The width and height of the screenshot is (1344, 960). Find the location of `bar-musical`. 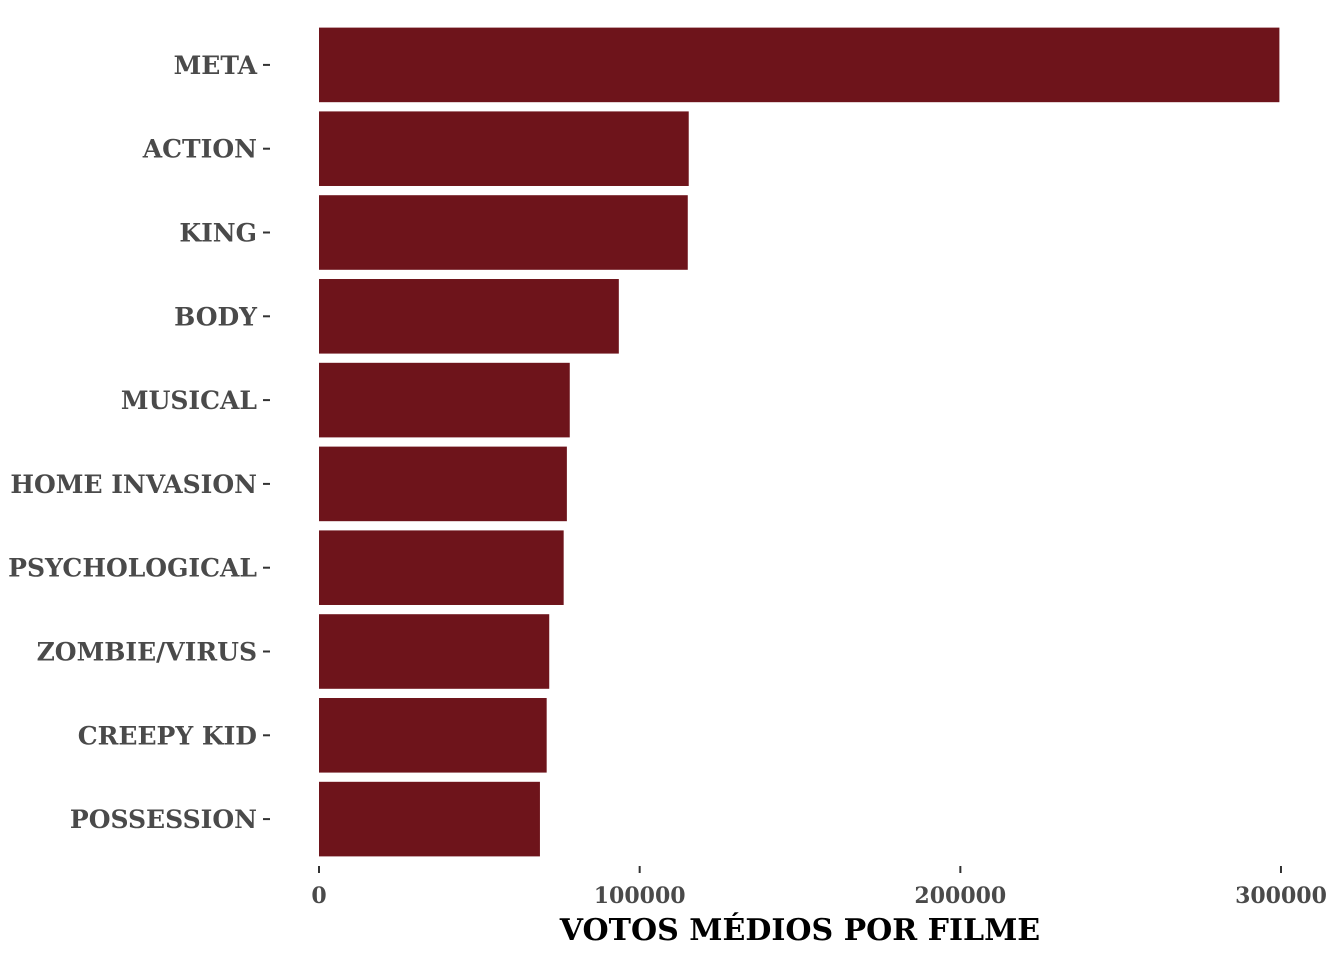

bar-musical is located at coordinates (444, 400).